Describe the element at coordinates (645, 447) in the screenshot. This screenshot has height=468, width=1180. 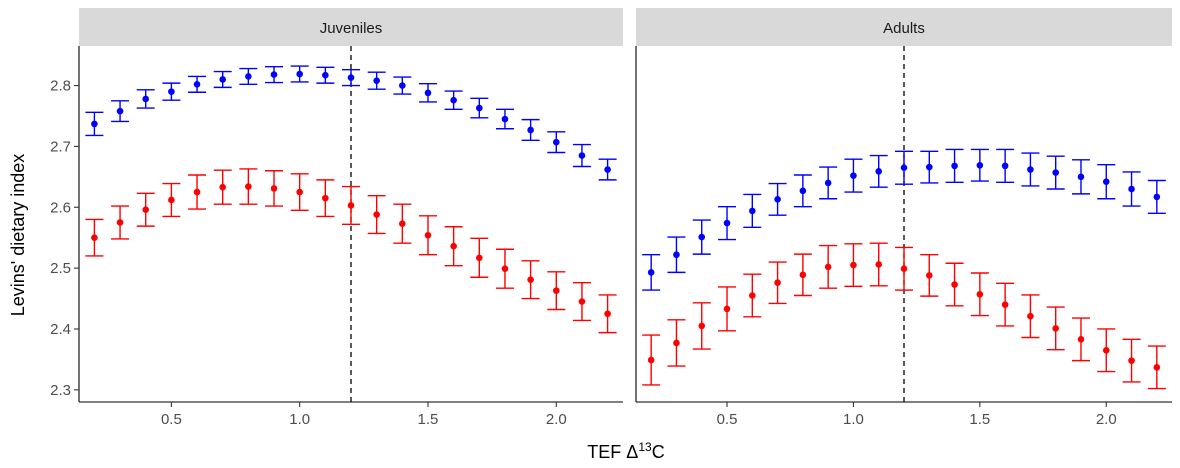
I see `x-axis-title-superscript: 13` at that location.